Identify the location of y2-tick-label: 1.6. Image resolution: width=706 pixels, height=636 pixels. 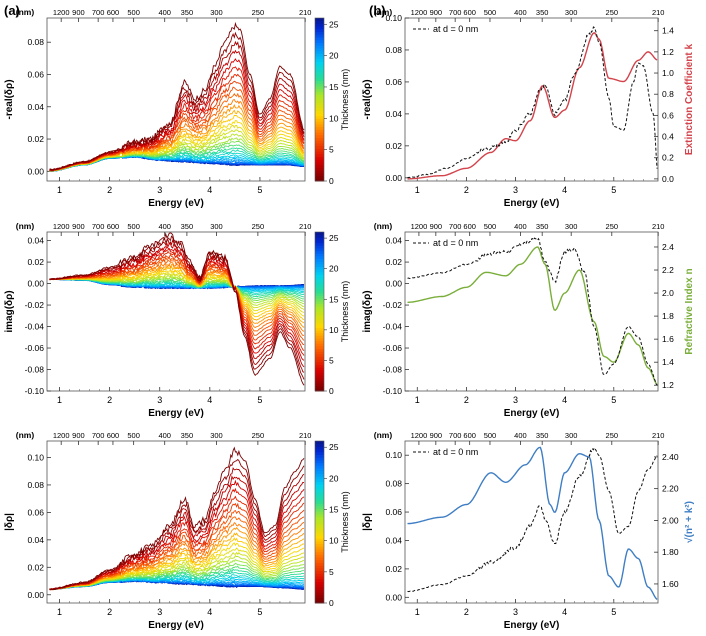
(668, 339).